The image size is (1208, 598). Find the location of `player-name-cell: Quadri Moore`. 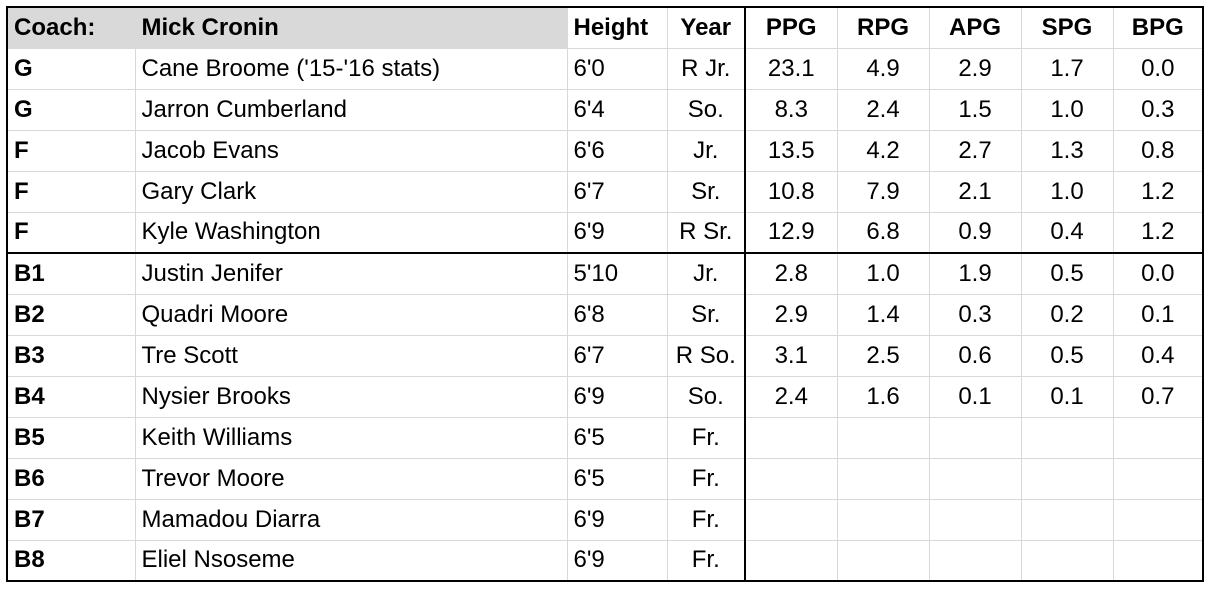

player-name-cell: Quadri Moore is located at coordinates (351, 314).